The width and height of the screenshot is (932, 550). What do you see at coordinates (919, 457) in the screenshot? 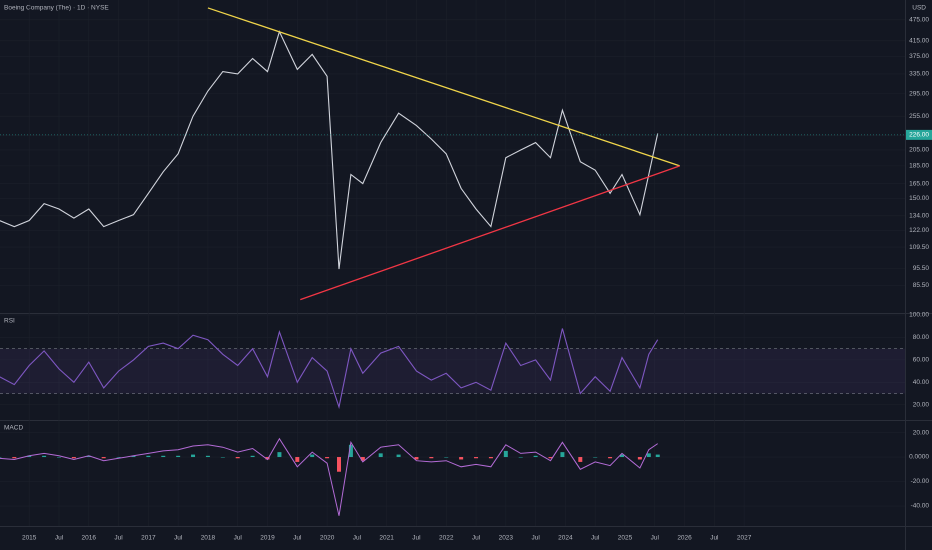
I see `y-tick-label: 0.0000` at bounding box center [919, 457].